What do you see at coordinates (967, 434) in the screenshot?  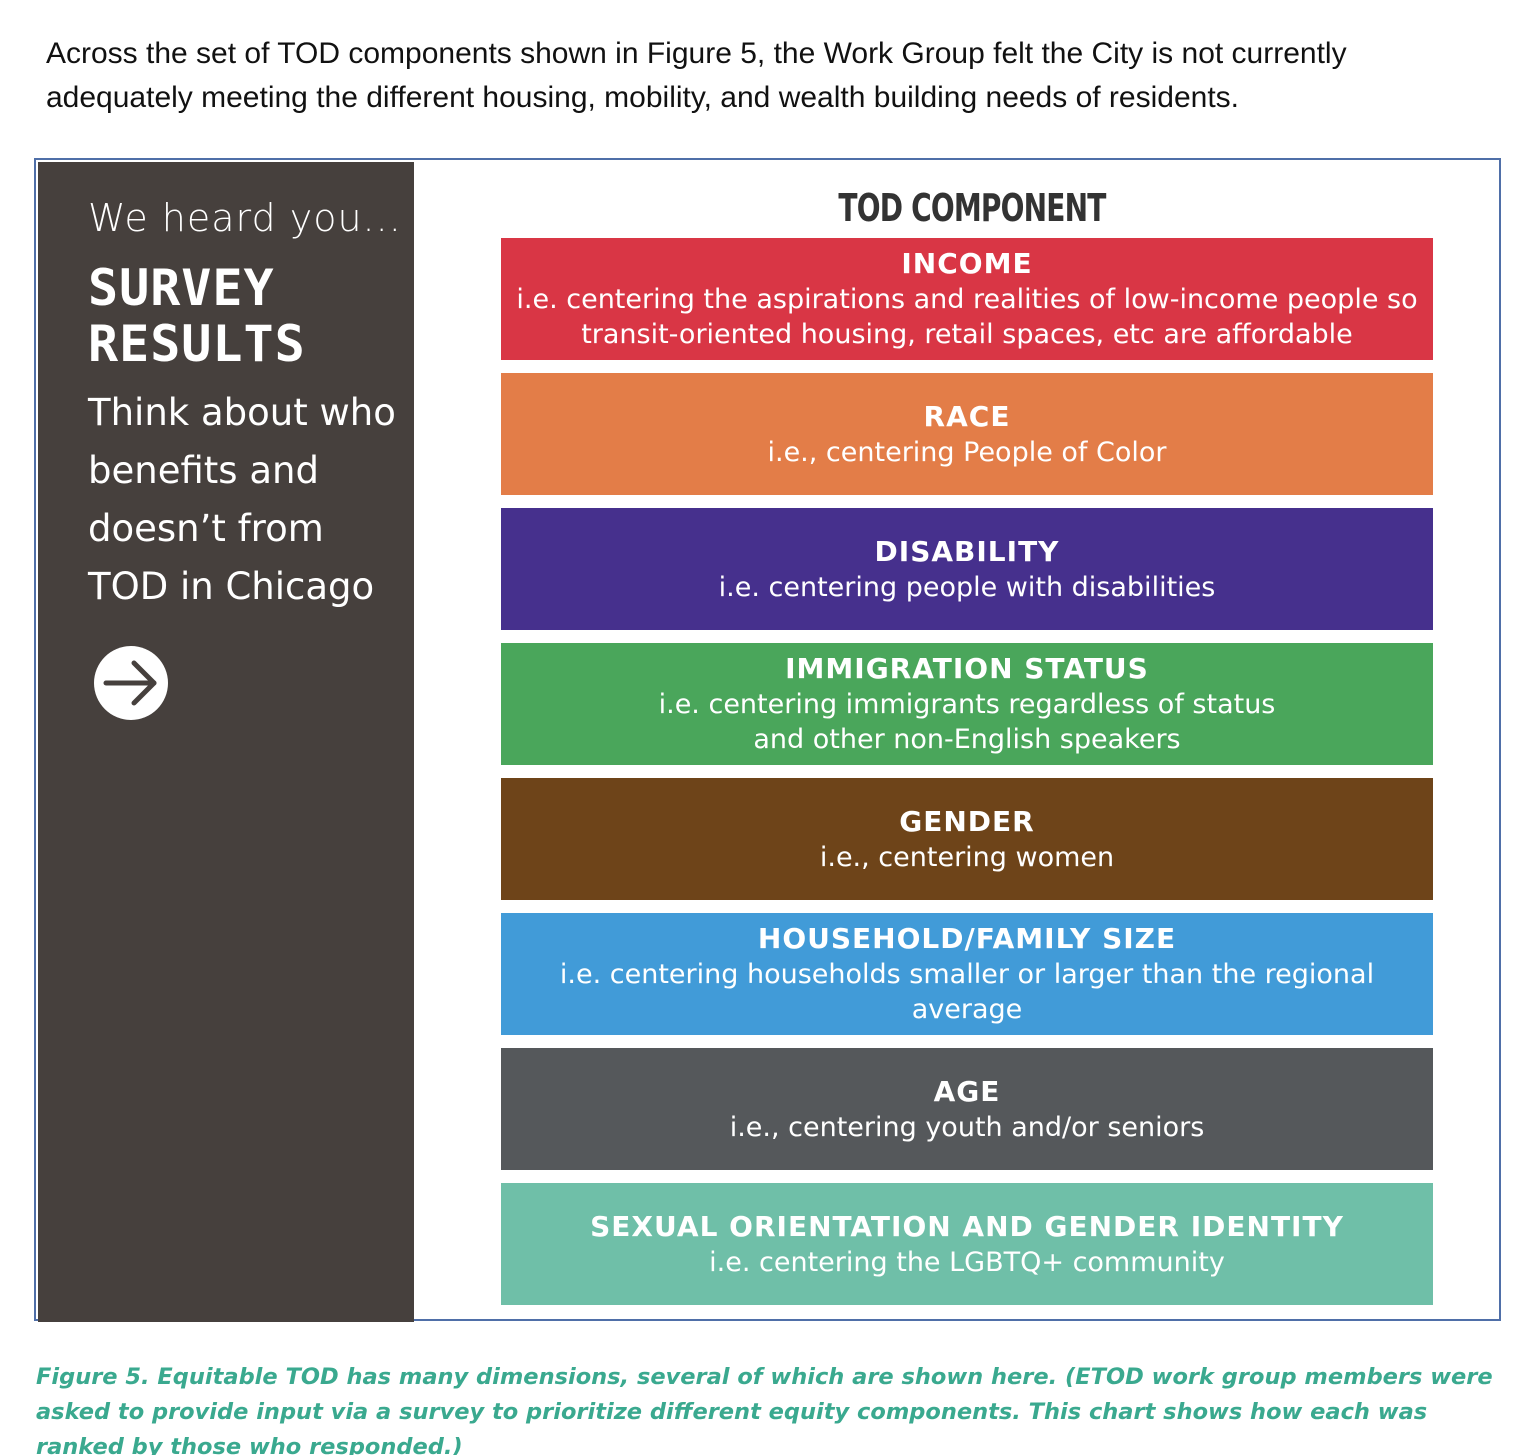 I see `component-bar-race: RACE i.e., centering People of Color` at bounding box center [967, 434].